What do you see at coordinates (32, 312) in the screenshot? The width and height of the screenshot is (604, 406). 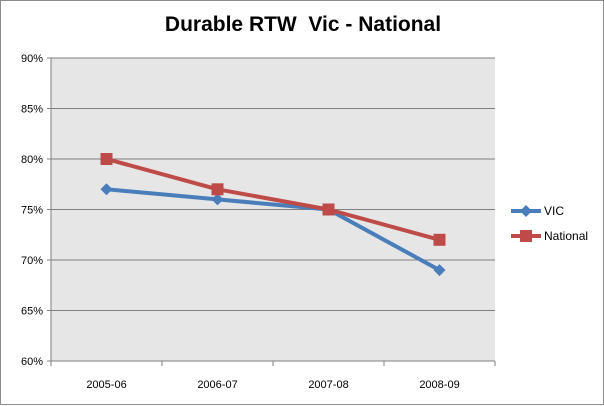 I see `y-tick-label: 65%` at bounding box center [32, 312].